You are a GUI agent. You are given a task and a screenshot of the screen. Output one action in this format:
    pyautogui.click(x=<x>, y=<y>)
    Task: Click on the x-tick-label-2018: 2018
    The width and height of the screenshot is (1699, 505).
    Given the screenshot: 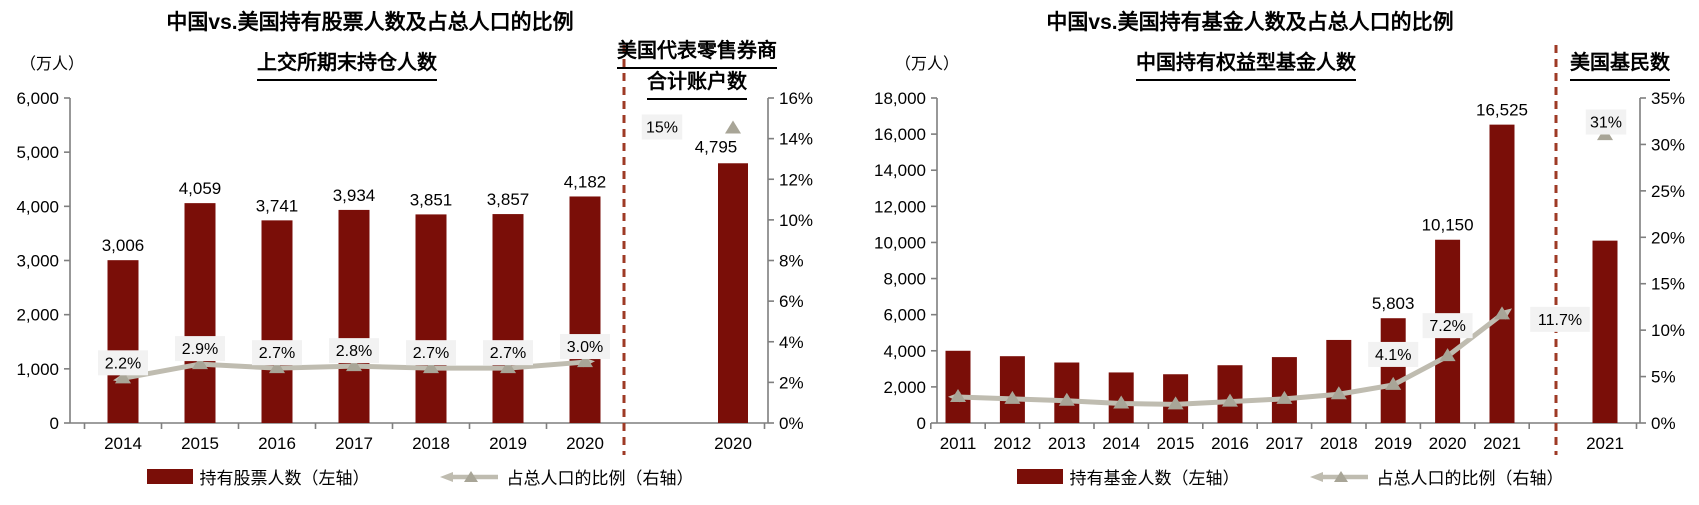 What is the action you would take?
    pyautogui.click(x=1339, y=443)
    